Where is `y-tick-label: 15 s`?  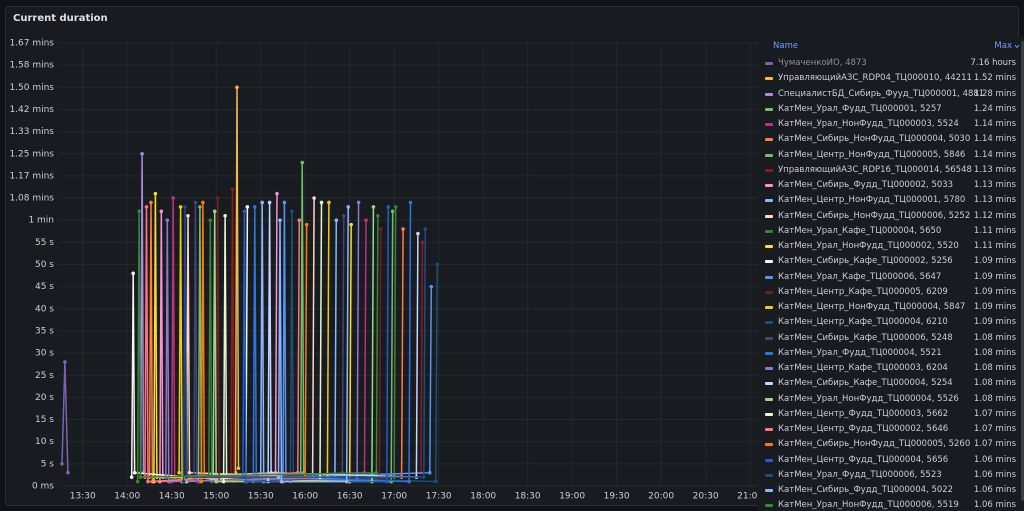
y-tick-label: 15 s is located at coordinates (44, 420).